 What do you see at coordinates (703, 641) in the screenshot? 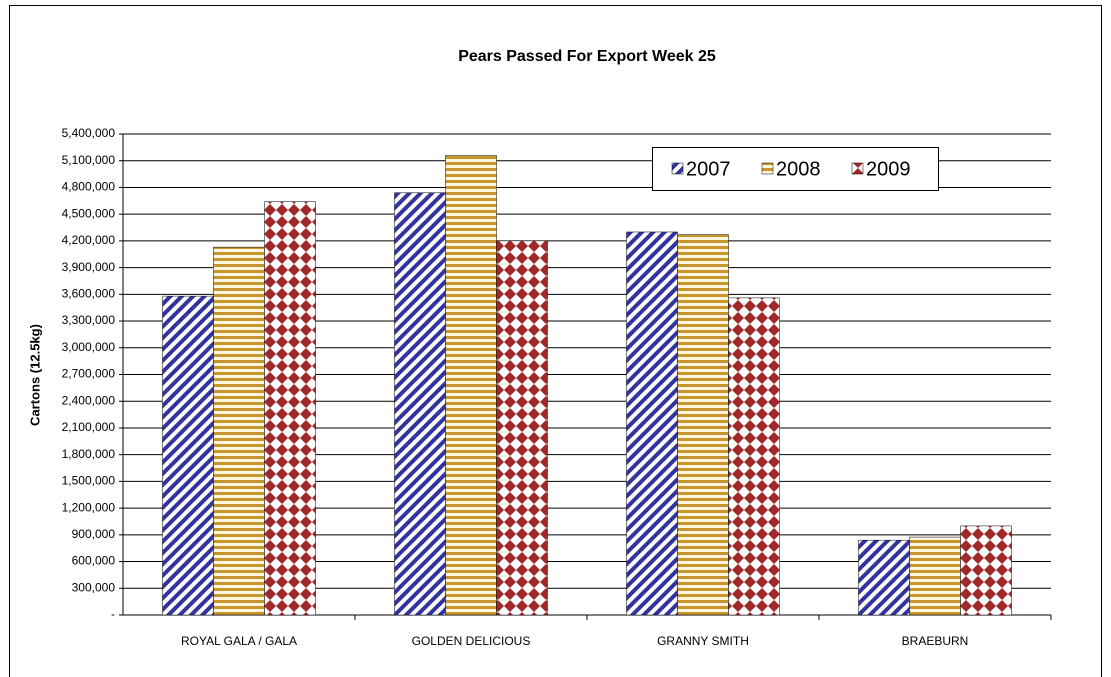
I see `x-tick-label: GRANNY SMITH` at bounding box center [703, 641].